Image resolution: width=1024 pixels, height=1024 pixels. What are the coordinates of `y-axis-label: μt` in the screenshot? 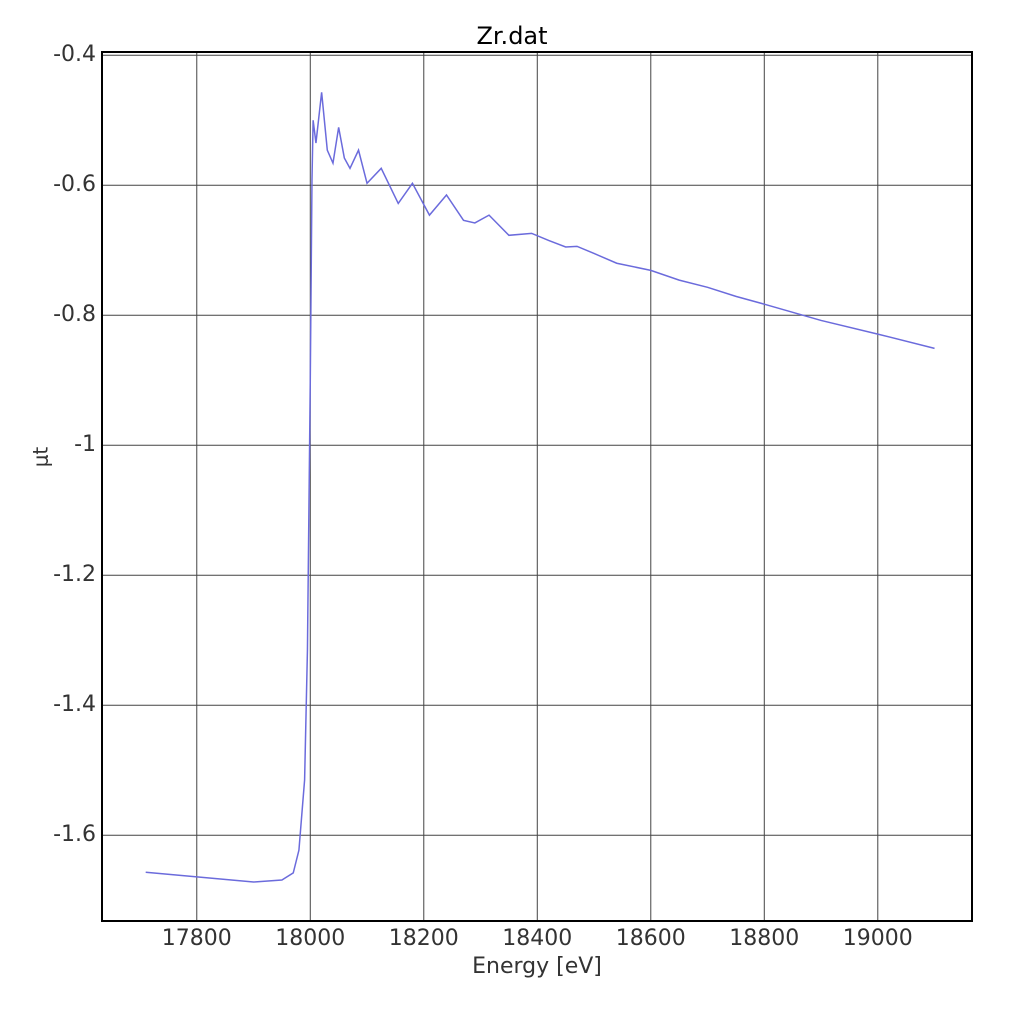 It's located at (41, 457).